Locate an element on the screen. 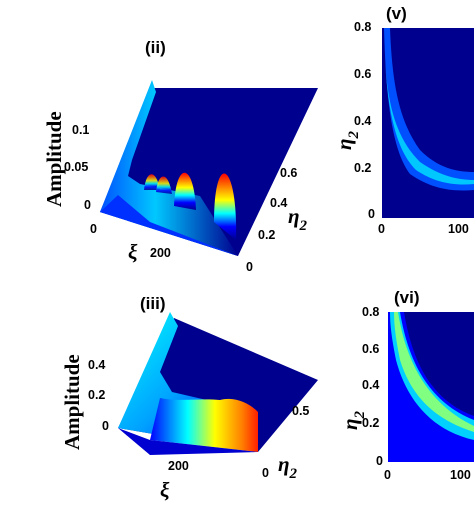 This screenshot has width=474, height=520. panel-vi-ylabel-eta: η is located at coordinates (350, 424).